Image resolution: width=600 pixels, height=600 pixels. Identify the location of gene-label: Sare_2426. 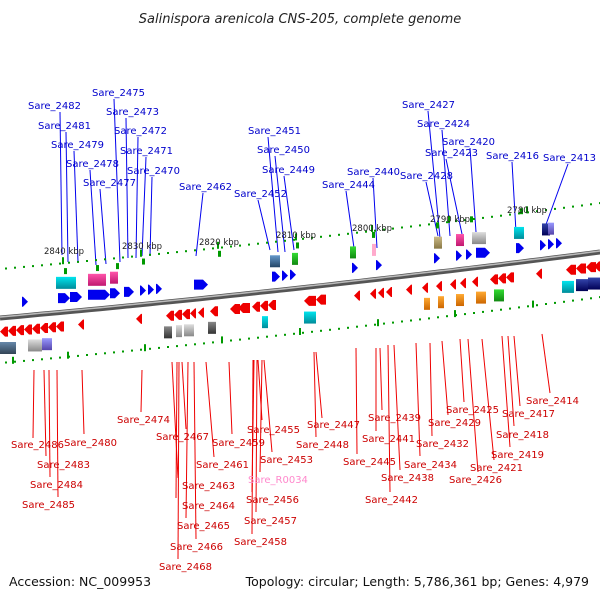
(475, 480).